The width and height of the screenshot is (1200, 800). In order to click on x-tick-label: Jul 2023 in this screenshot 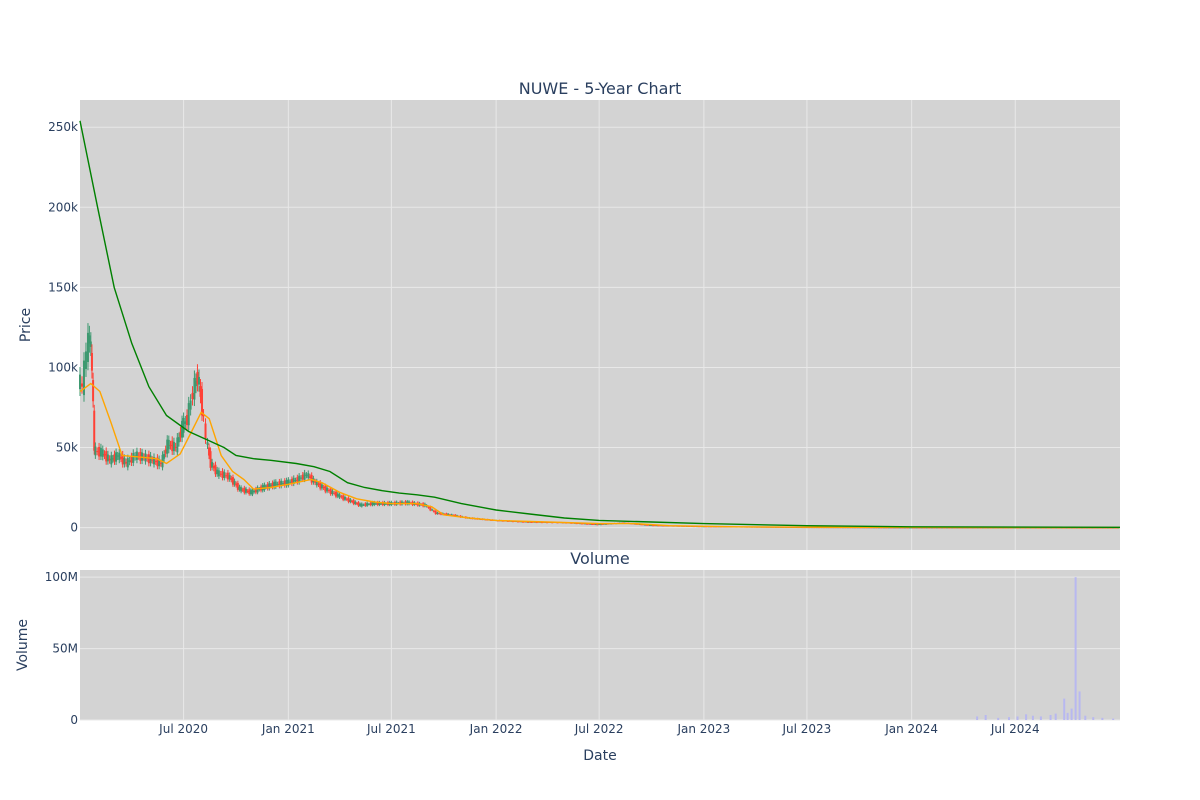, I will do `click(806, 729)`.